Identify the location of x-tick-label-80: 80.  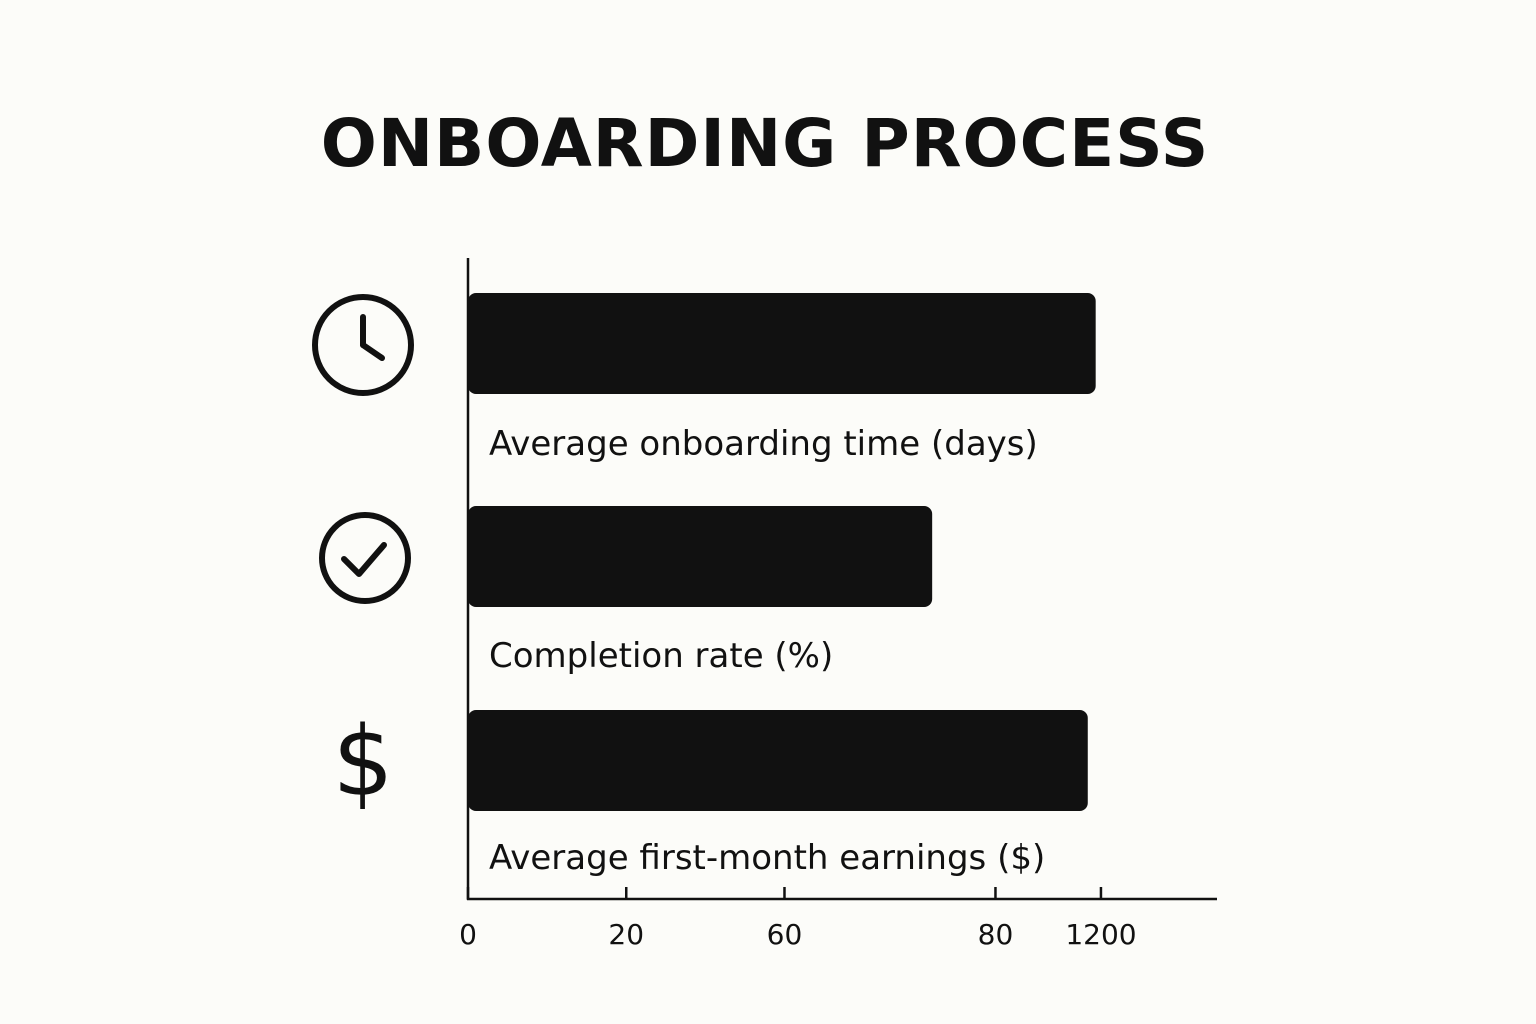
(996, 934).